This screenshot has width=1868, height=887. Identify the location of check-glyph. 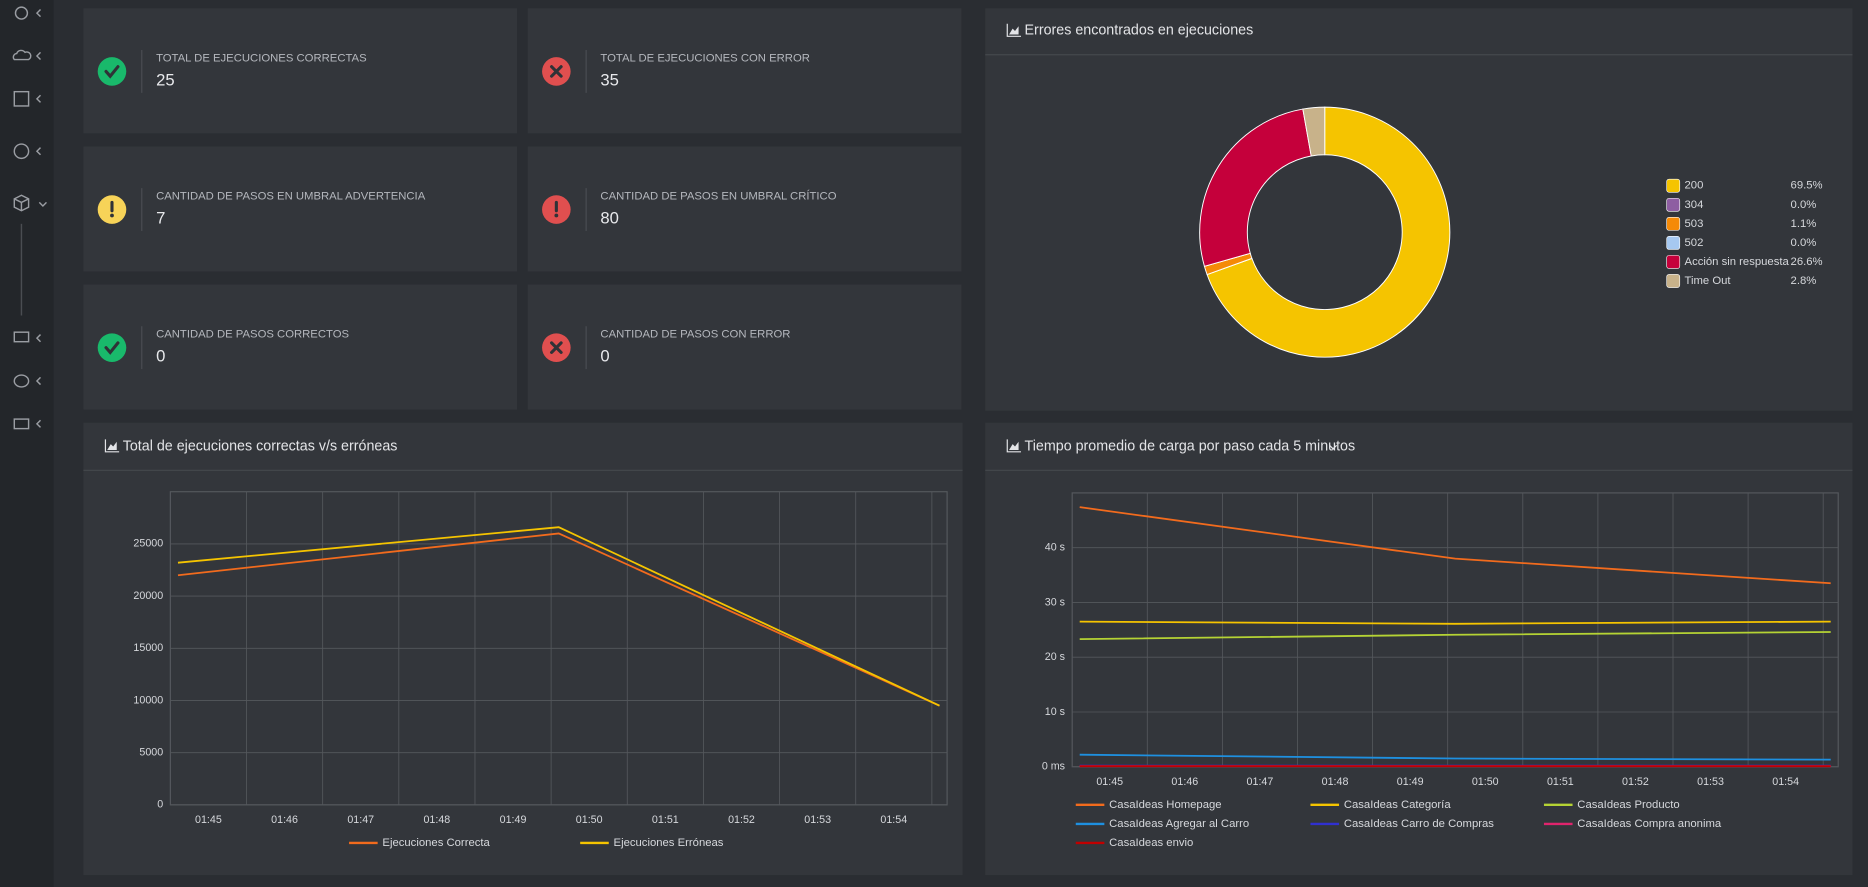
(112, 72).